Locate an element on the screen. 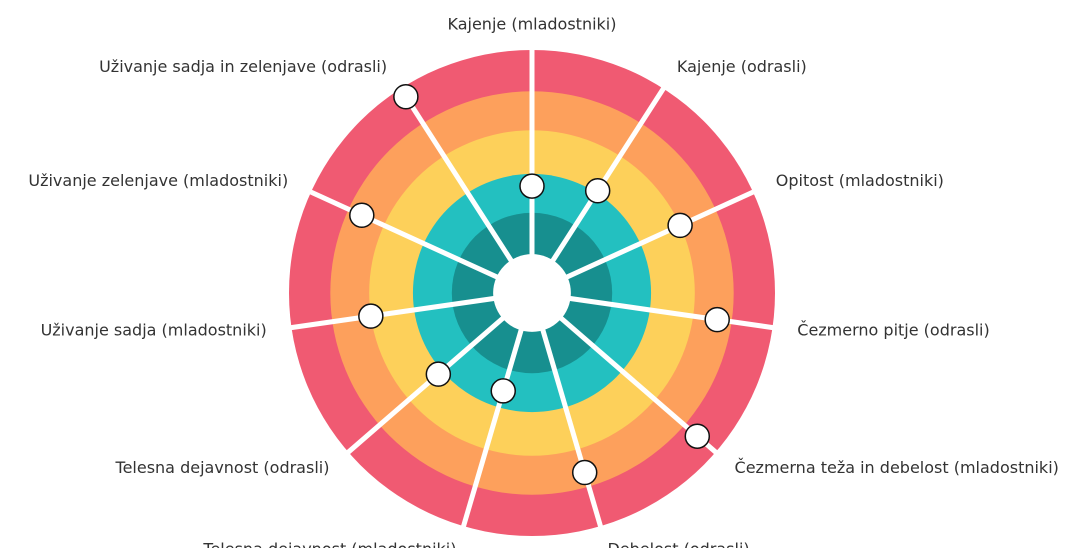 The width and height of the screenshot is (1090, 548). category-label: Uživanje sadja (mladostniki) is located at coordinates (154, 330).